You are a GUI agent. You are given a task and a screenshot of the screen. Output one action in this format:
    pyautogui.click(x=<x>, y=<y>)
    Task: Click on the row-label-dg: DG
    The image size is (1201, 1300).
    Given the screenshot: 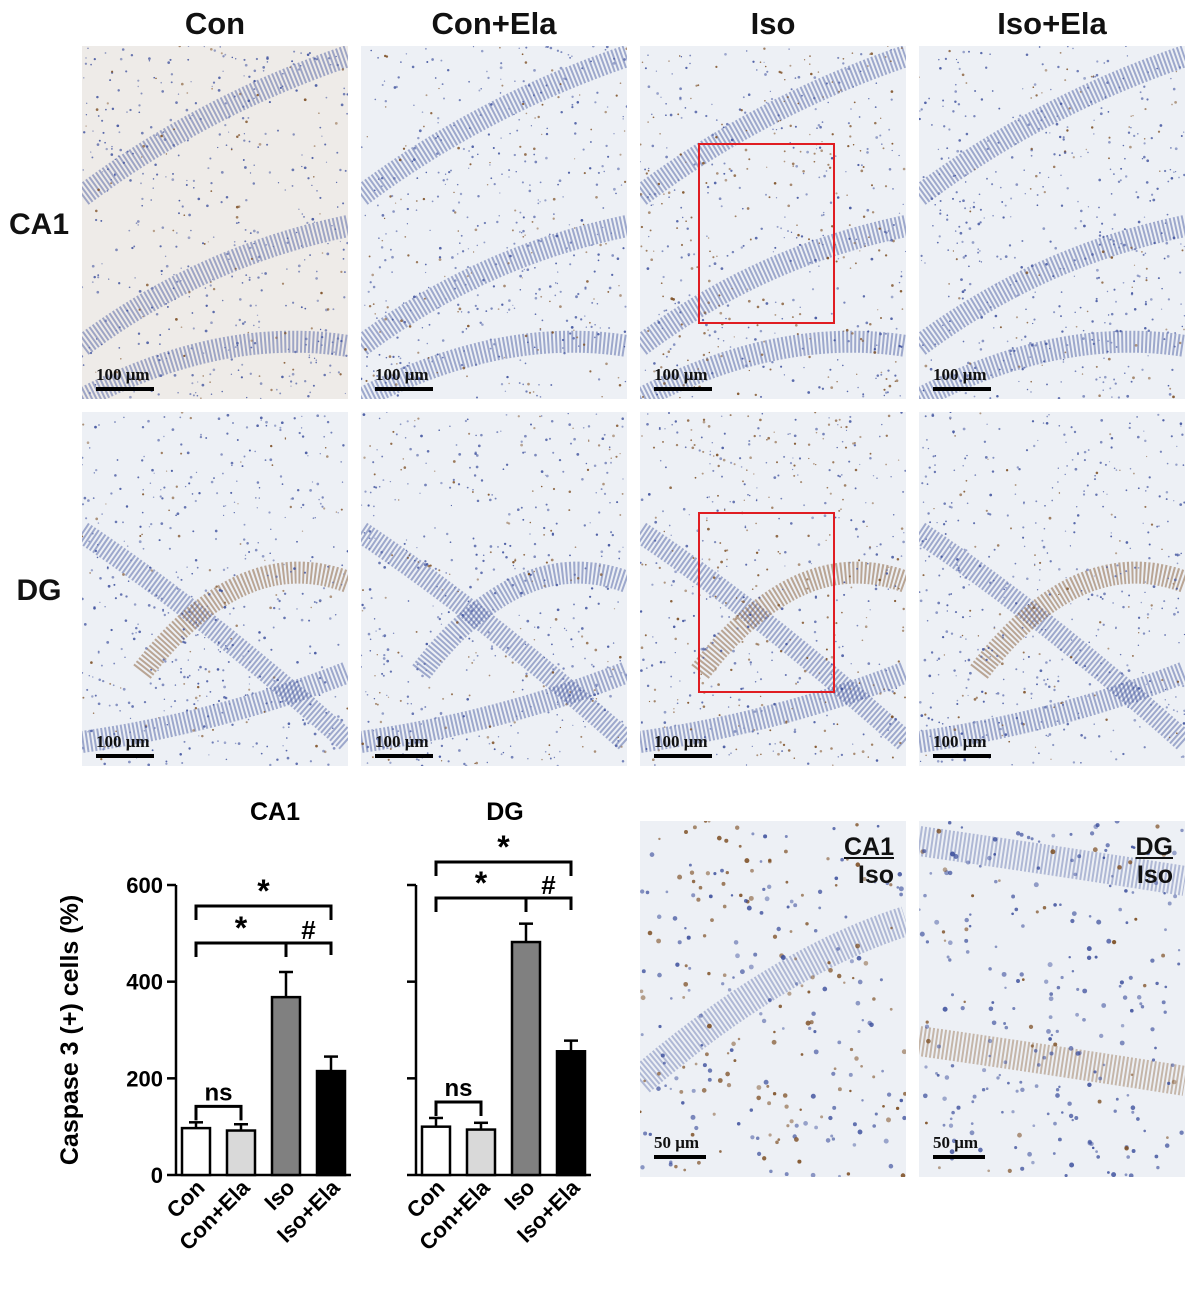 What is the action you would take?
    pyautogui.click(x=39, y=590)
    